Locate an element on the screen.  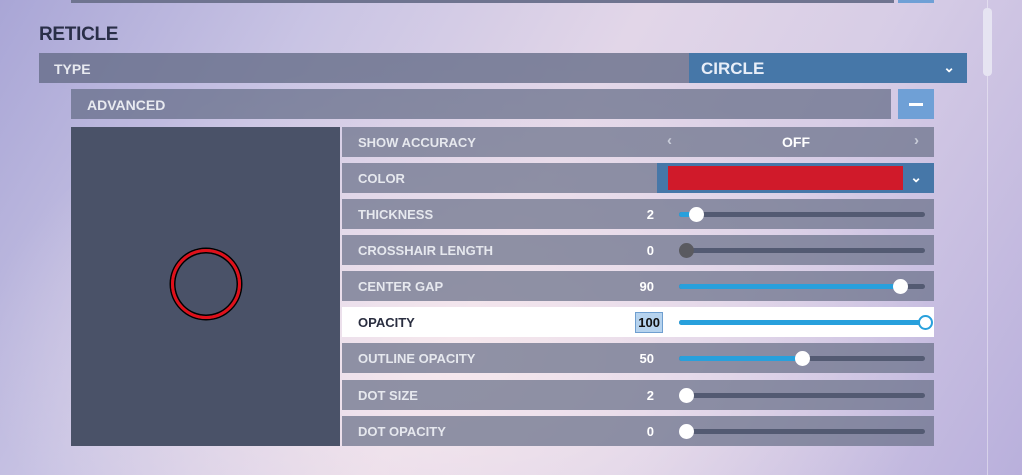
setting-value: 100 is located at coordinates (649, 322).